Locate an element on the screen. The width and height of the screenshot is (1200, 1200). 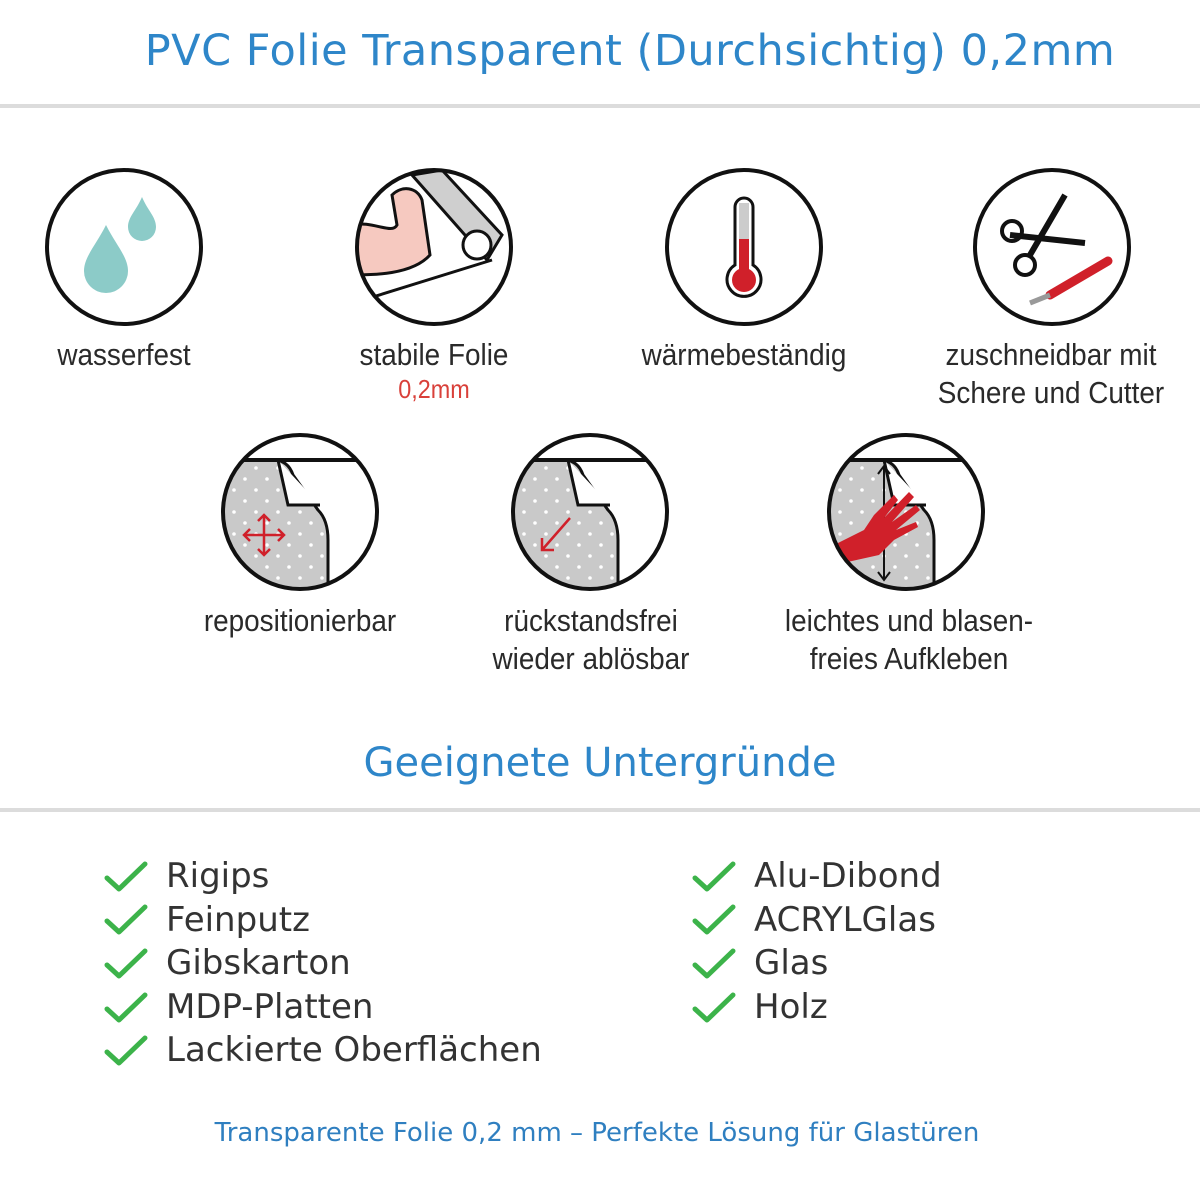
list-item: Glas is located at coordinates (817, 964).